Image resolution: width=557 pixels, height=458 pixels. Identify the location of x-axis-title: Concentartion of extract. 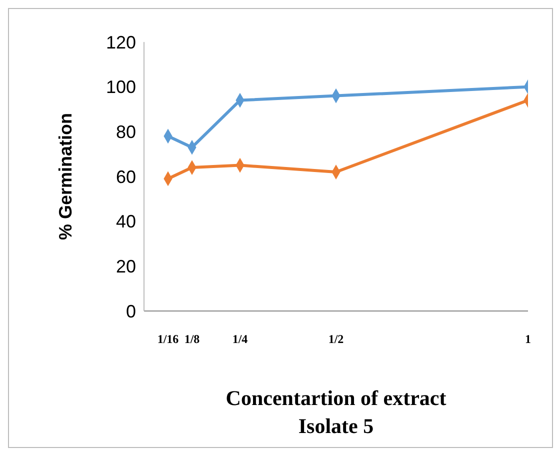
(336, 398).